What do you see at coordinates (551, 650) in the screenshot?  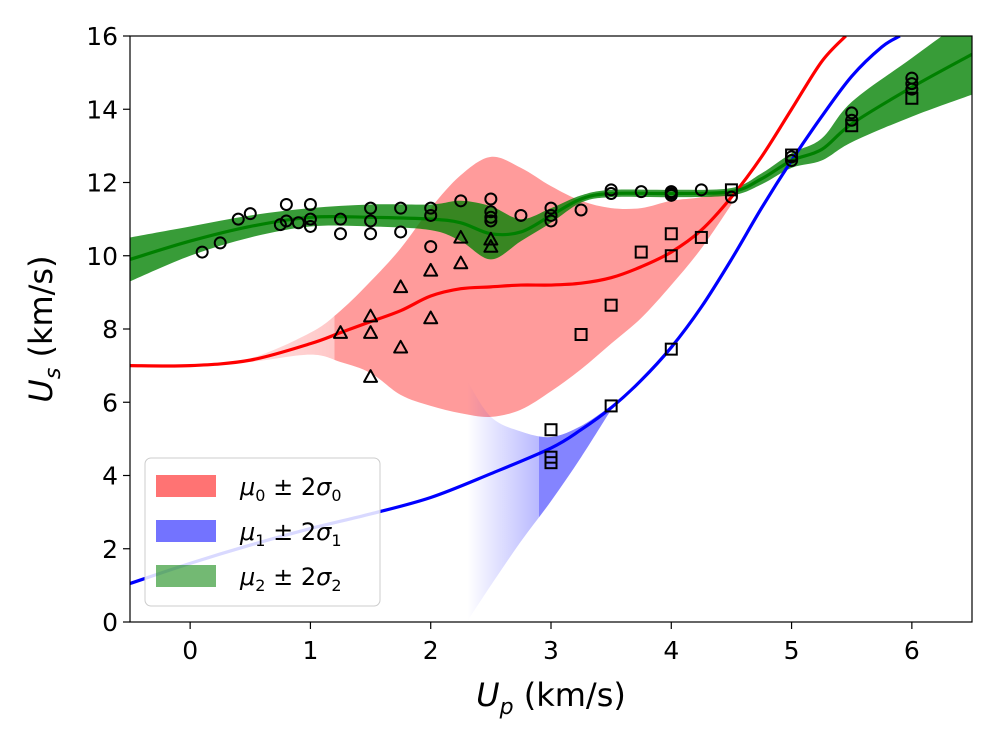 I see `x-tick-label-3: 3` at bounding box center [551, 650].